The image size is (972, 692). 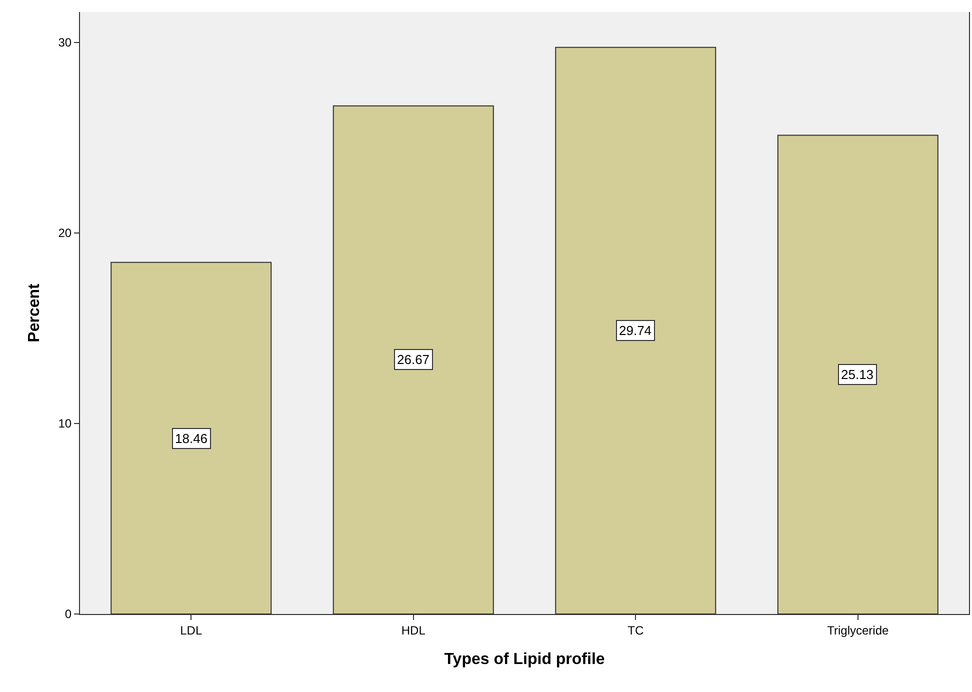 I want to click on y-tick-label: 30, so click(x=65, y=43).